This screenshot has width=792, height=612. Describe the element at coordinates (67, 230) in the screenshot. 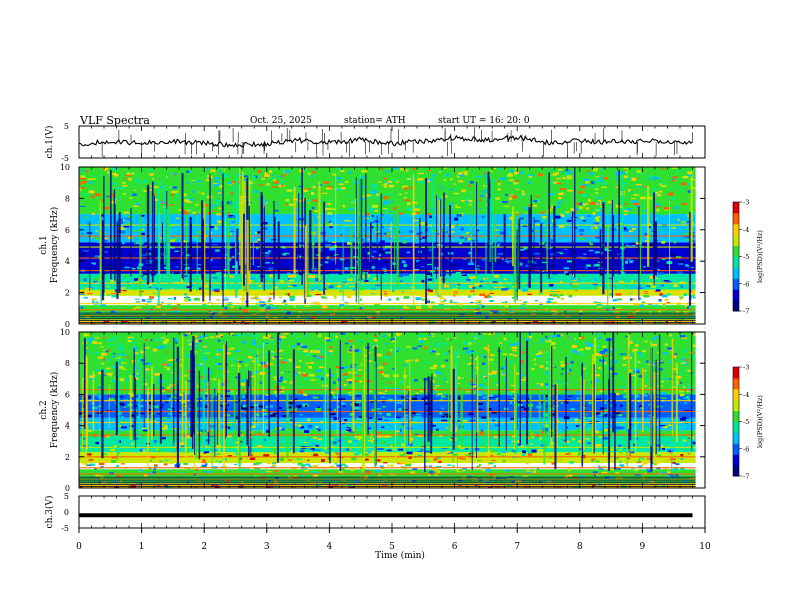

I see `frequency-tick-label: 6` at that location.